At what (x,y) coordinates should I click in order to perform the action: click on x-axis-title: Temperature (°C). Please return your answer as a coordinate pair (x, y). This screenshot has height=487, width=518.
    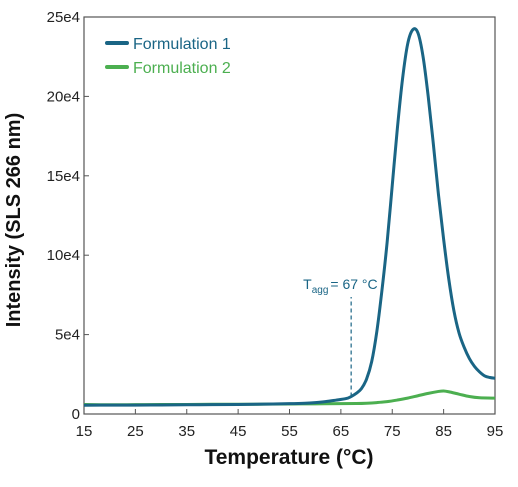
    Looking at the image, I should click on (288, 457).